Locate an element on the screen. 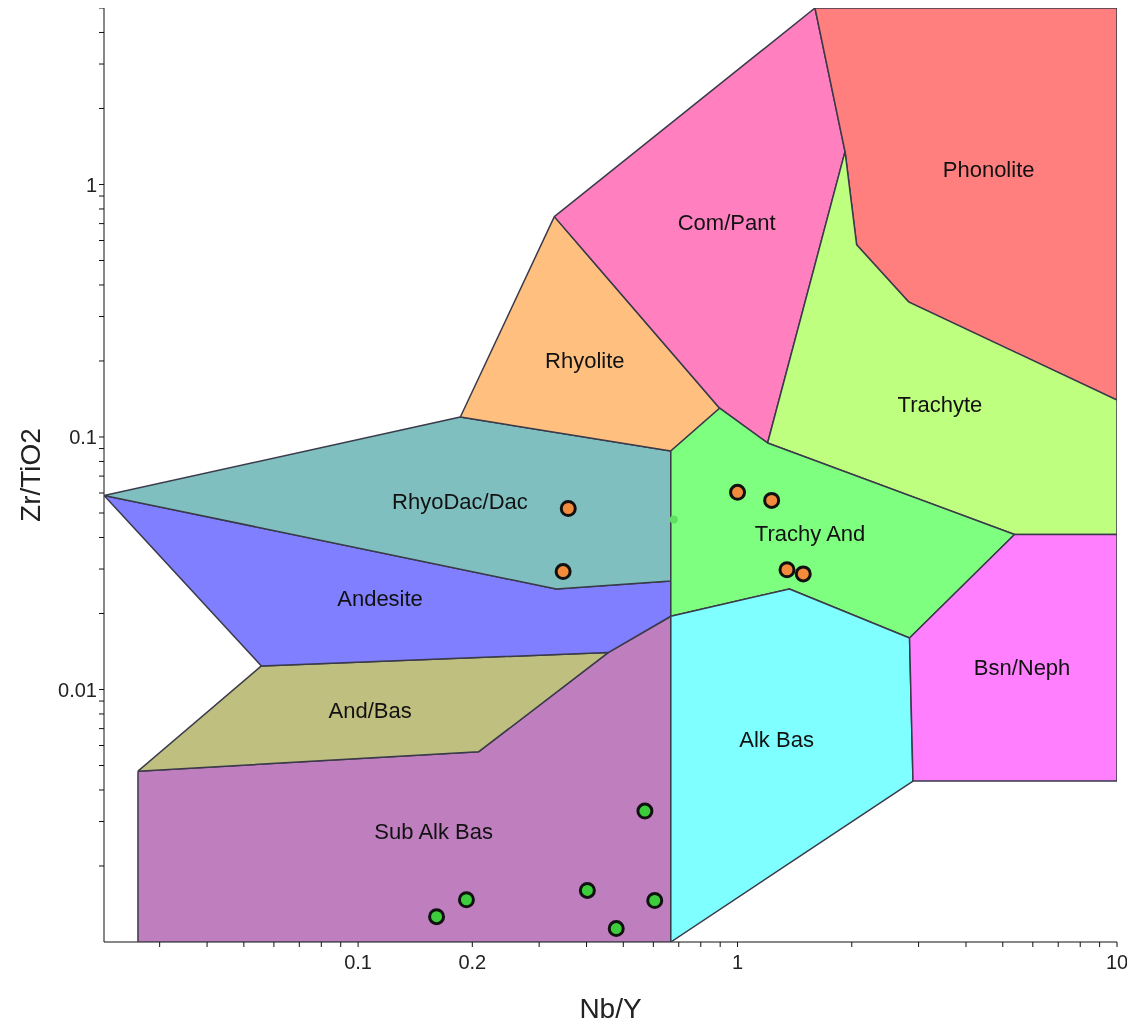 The height and width of the screenshot is (1027, 1135). x-tick-label: 10 is located at coordinates (1117, 962).